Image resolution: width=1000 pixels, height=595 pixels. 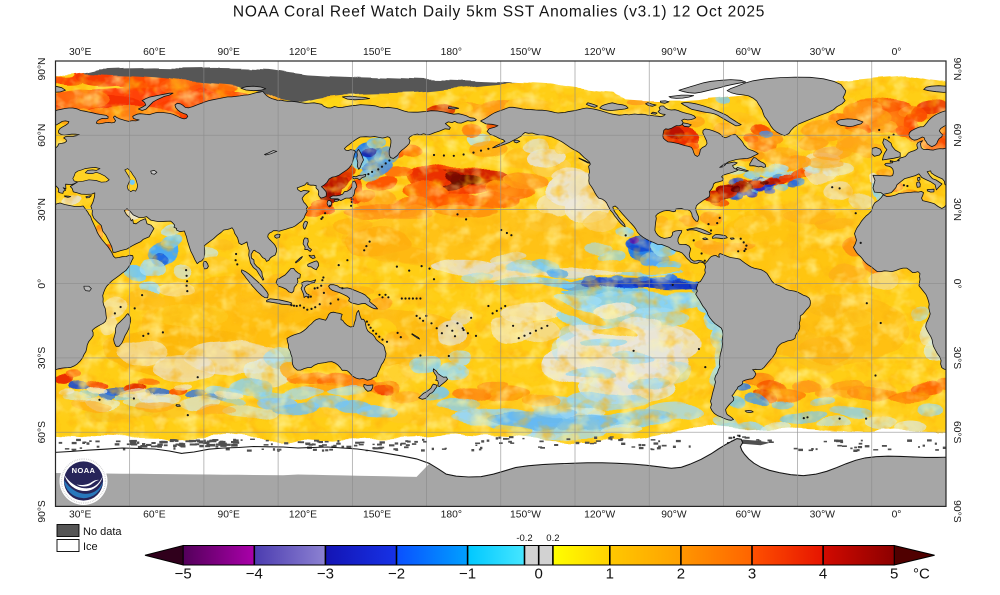 I want to click on svg-text: −1, so click(x=467, y=574).